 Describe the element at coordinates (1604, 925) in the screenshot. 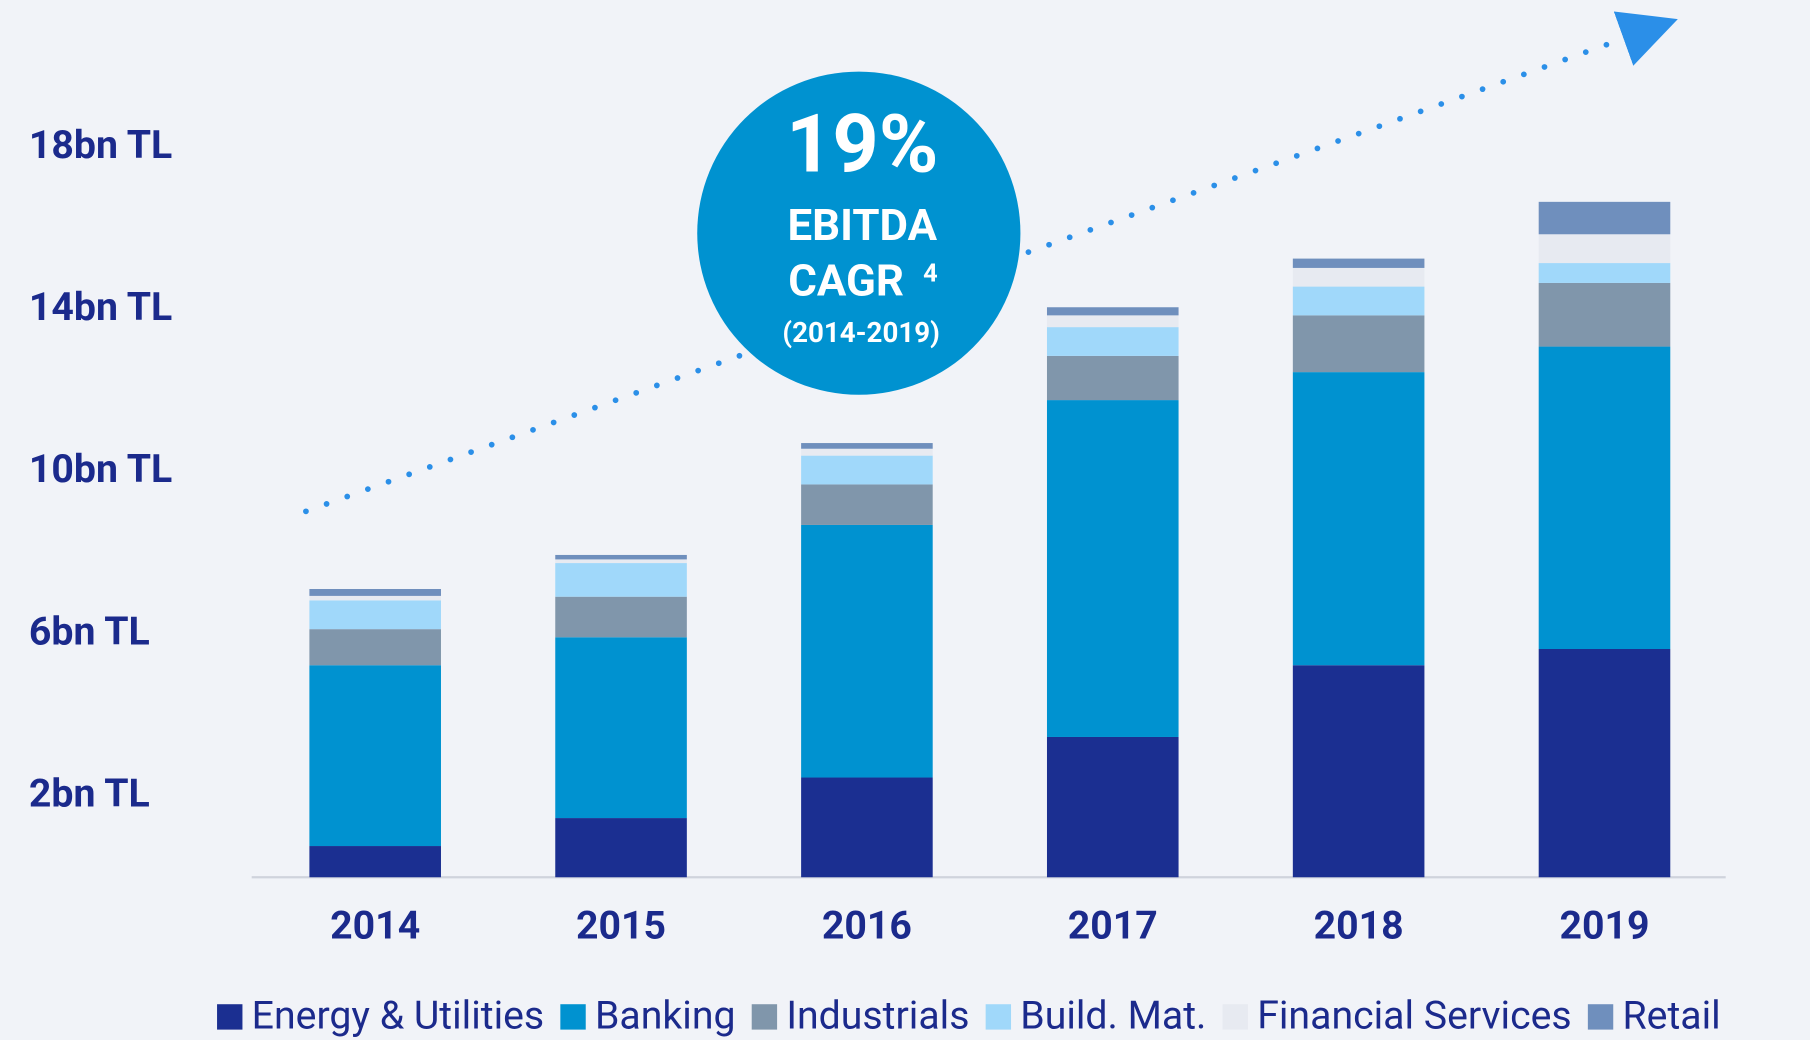

I see `x-tick-label: 2019` at that location.